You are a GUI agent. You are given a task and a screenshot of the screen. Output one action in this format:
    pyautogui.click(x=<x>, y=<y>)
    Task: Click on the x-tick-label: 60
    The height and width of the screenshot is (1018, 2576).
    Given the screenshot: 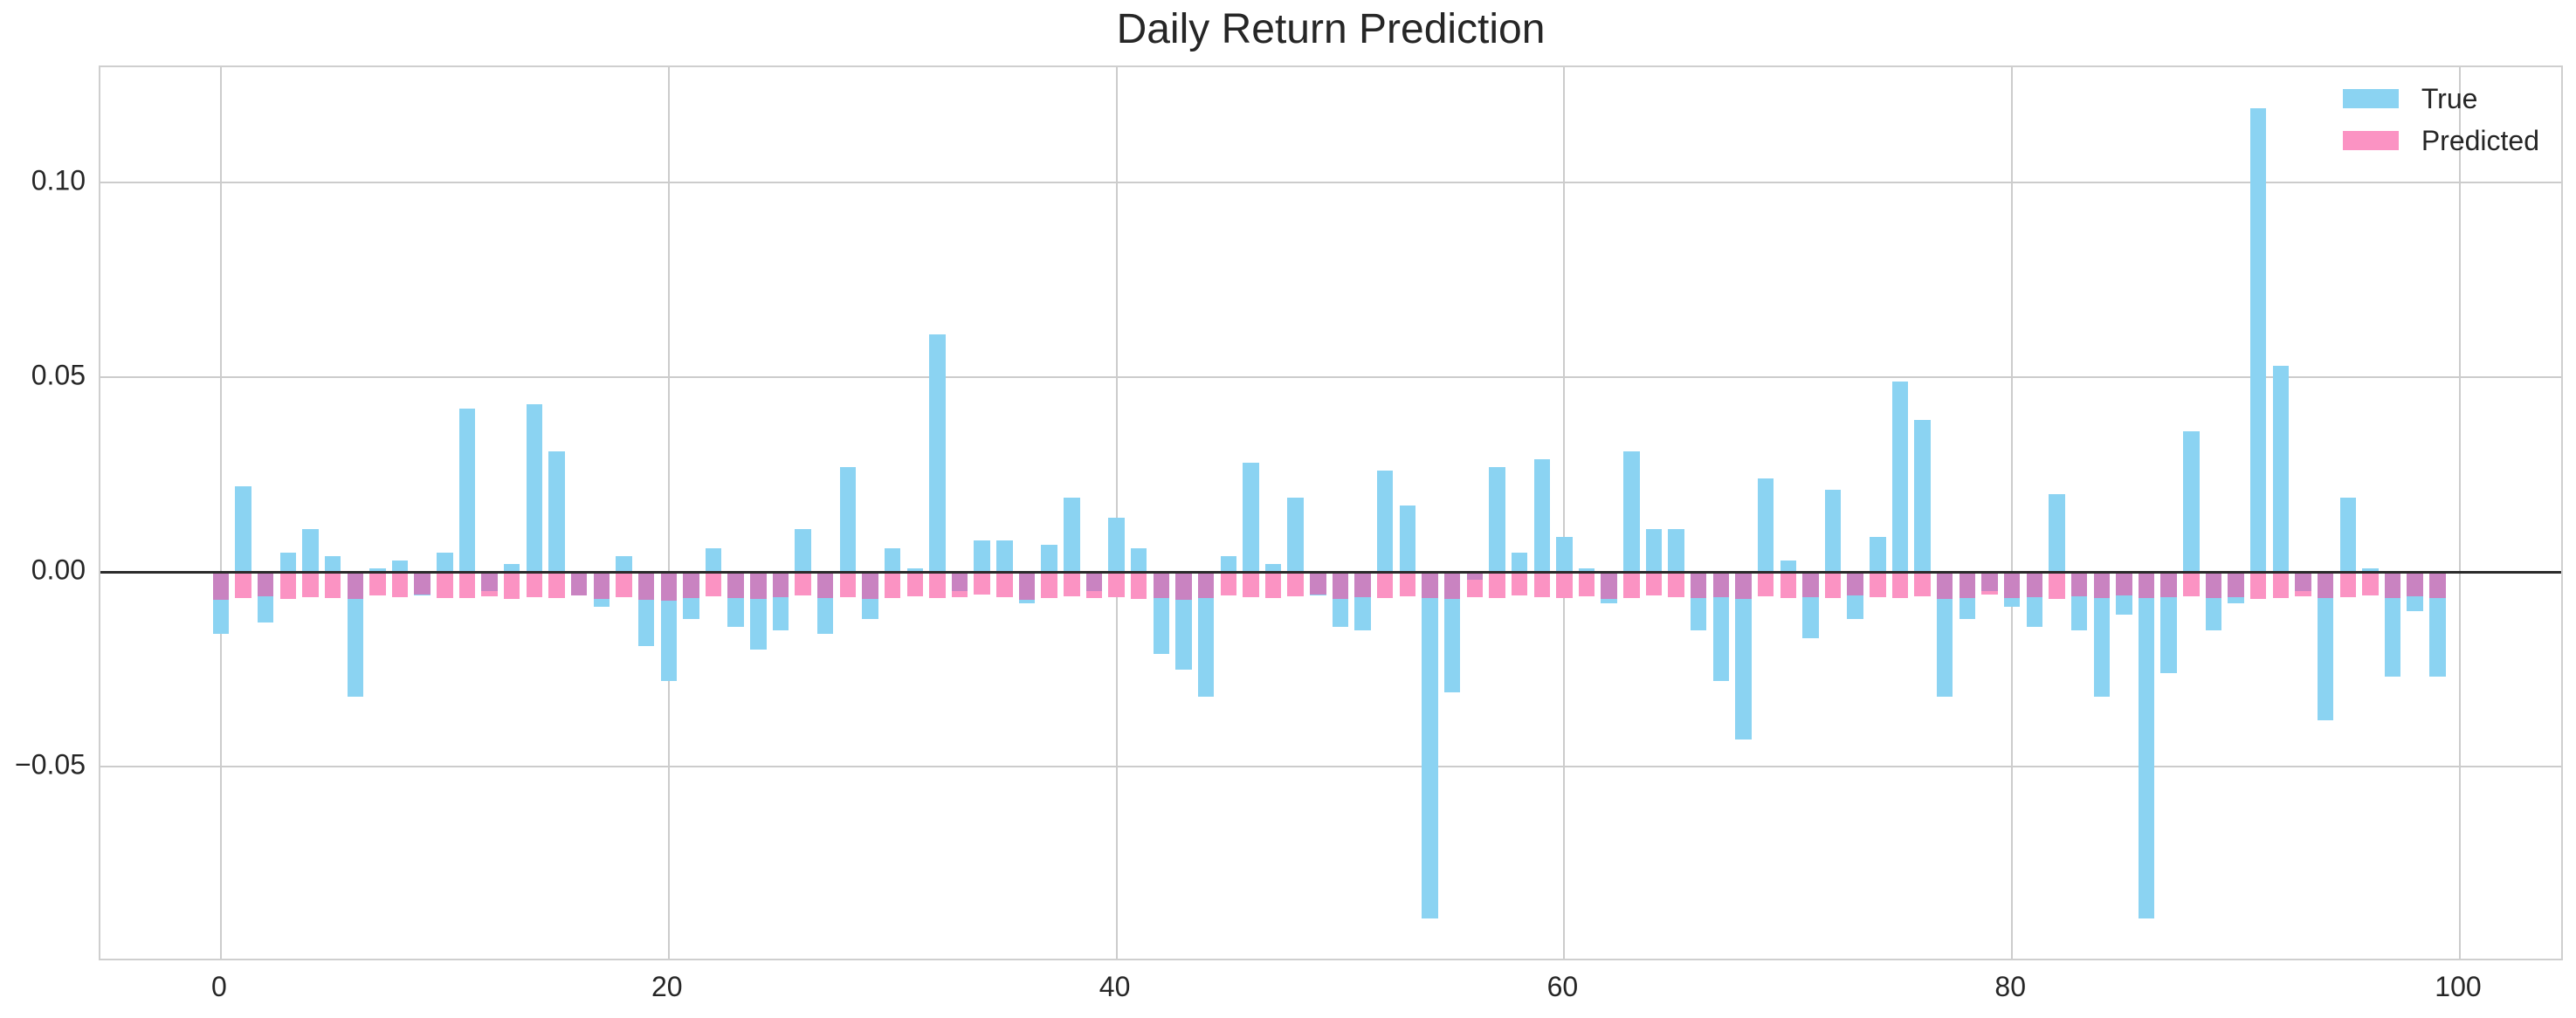 What is the action you would take?
    pyautogui.click(x=1562, y=987)
    